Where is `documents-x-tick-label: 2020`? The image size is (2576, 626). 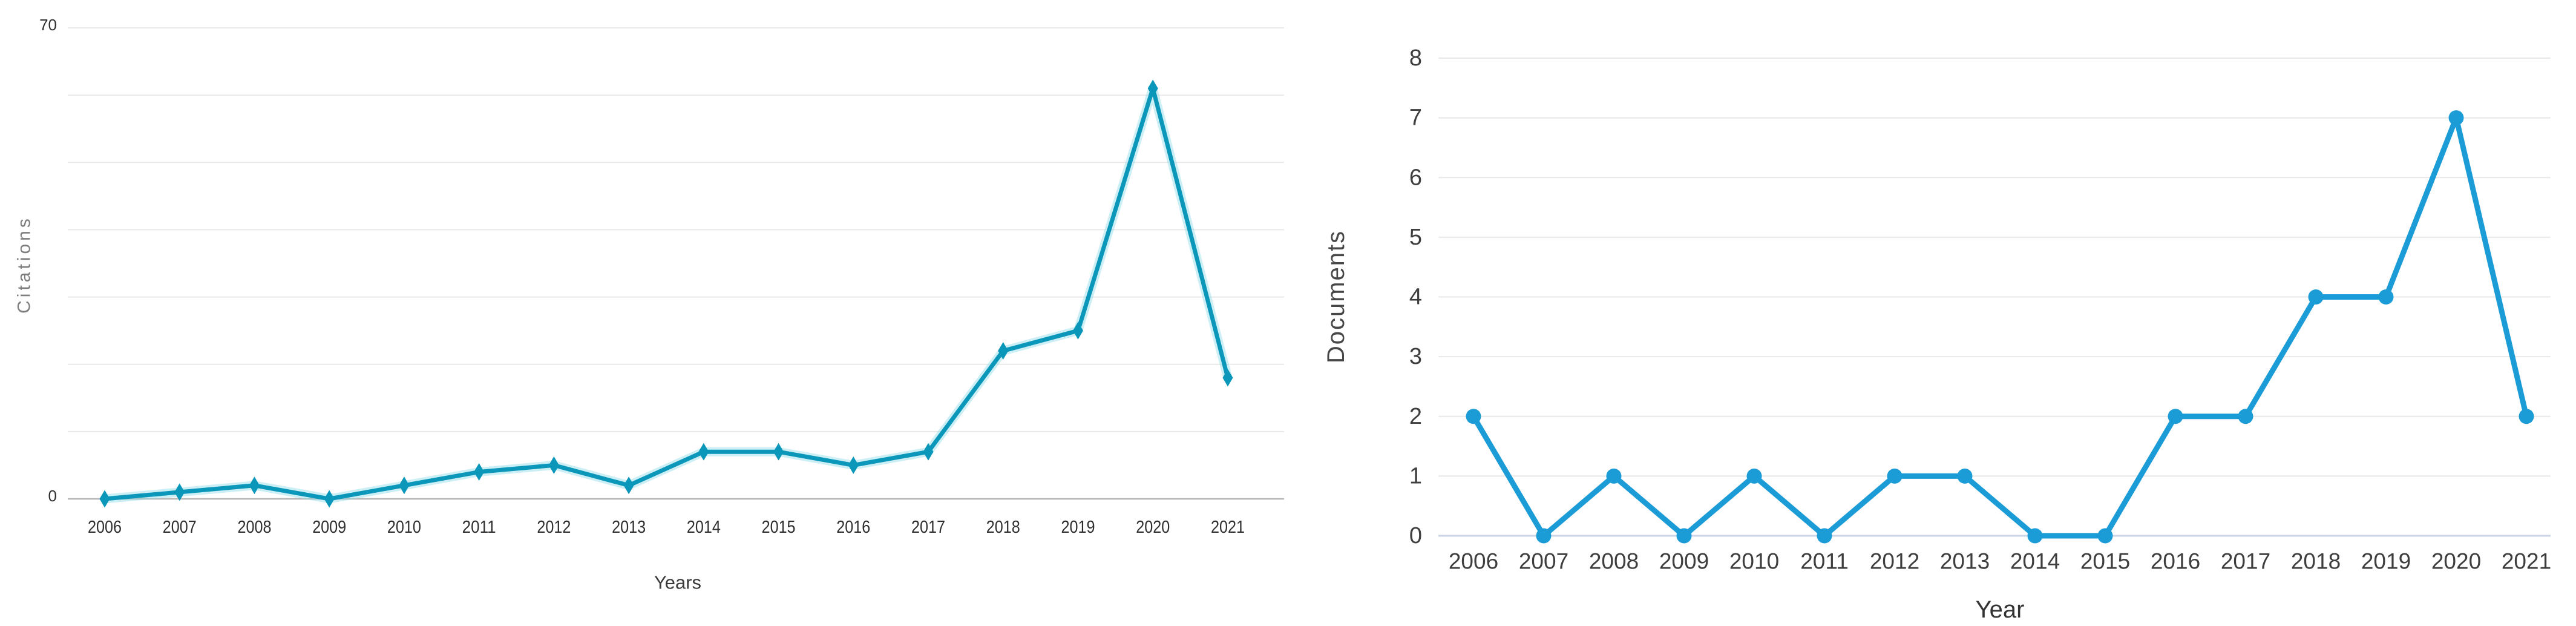 documents-x-tick-label: 2020 is located at coordinates (2456, 561).